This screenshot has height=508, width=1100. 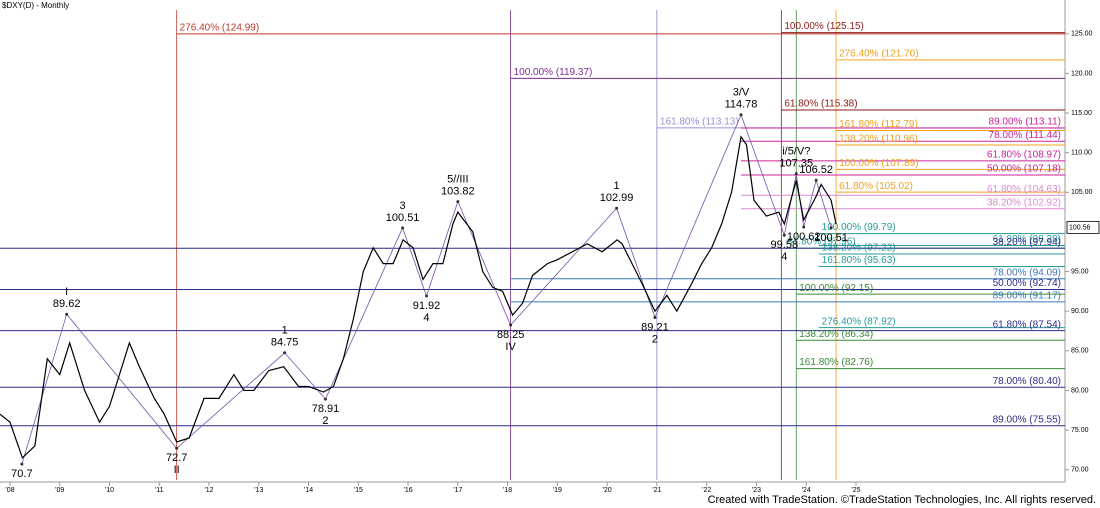 What do you see at coordinates (1024, 154) in the screenshot?
I see `fib-label: 61.80% (108.97)` at bounding box center [1024, 154].